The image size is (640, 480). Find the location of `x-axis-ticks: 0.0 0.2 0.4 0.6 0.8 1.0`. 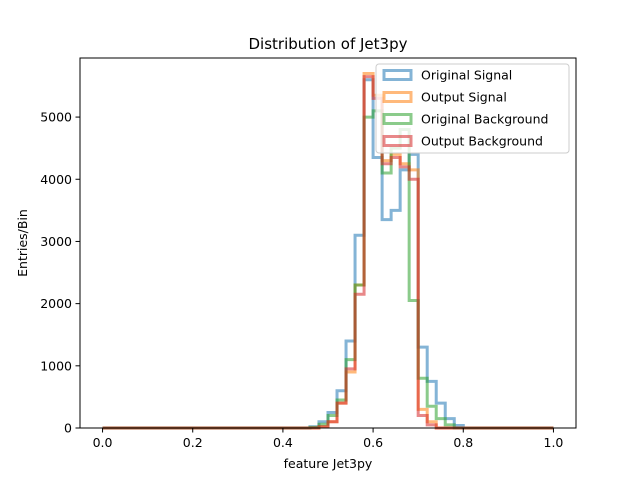

x-axis-ticks: 0.0 0.2 0.4 0.6 0.8 1.0 is located at coordinates (328, 439).